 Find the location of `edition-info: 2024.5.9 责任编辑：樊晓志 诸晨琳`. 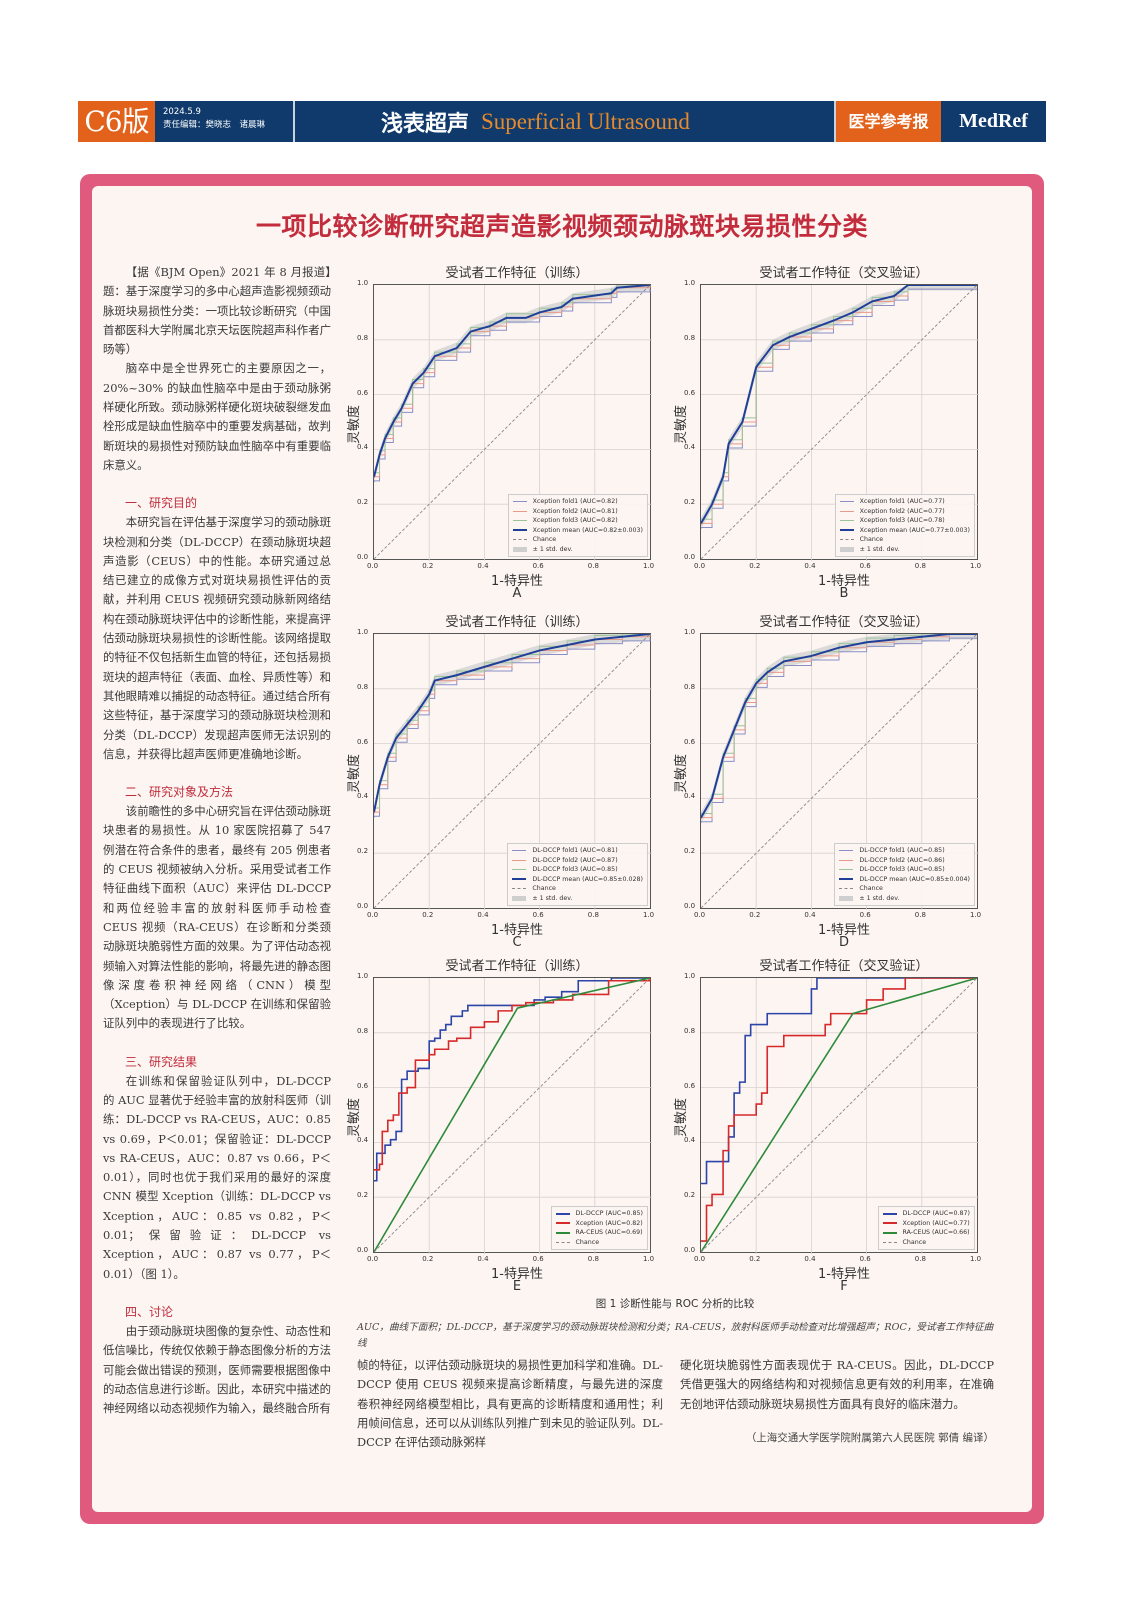

edition-info: 2024.5.9 责任编辑：樊晓志 诸晨琳 is located at coordinates (225, 121).